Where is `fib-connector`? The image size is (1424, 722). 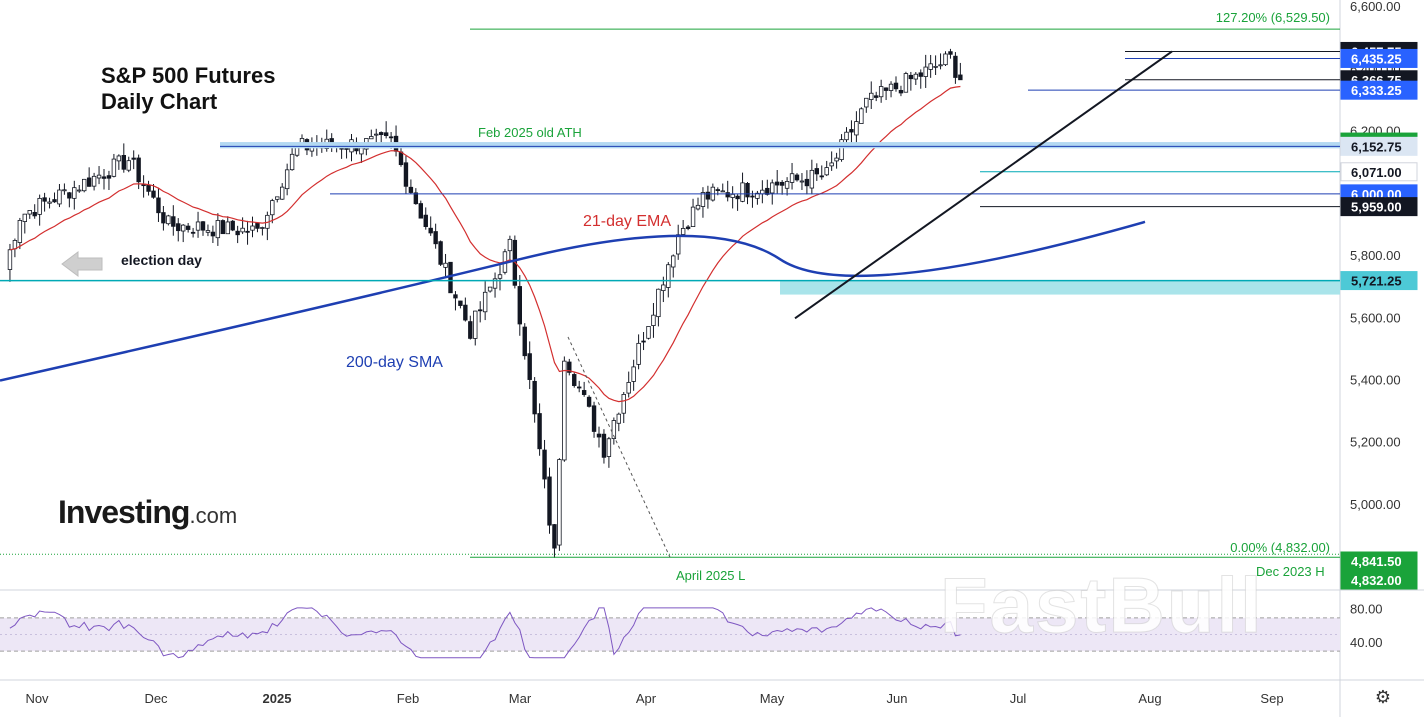 fib-connector is located at coordinates (619, 447).